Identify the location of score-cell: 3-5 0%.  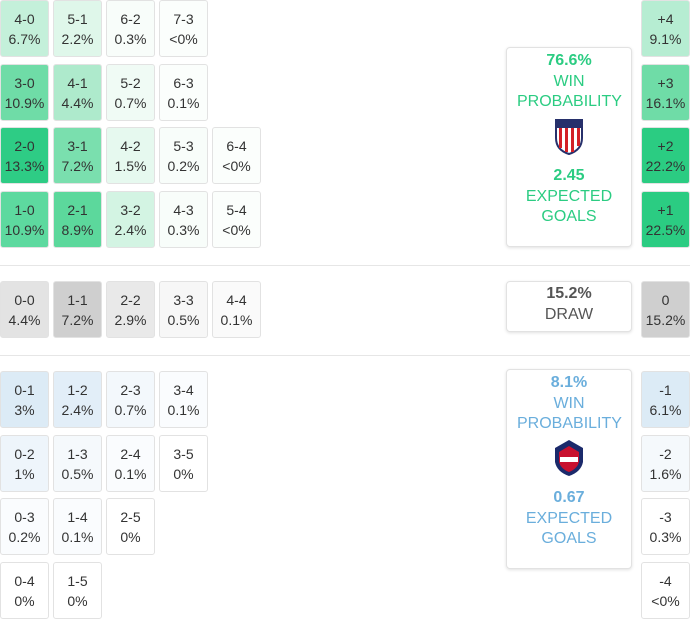
(183, 463).